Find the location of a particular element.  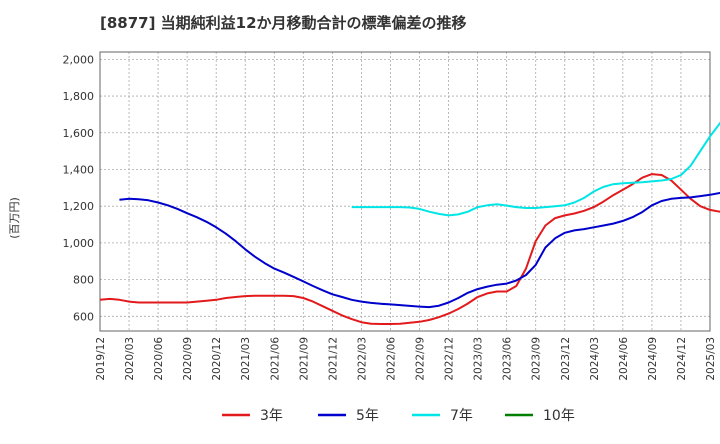

x-tick-label: 2021/06 is located at coordinates (275, 359).